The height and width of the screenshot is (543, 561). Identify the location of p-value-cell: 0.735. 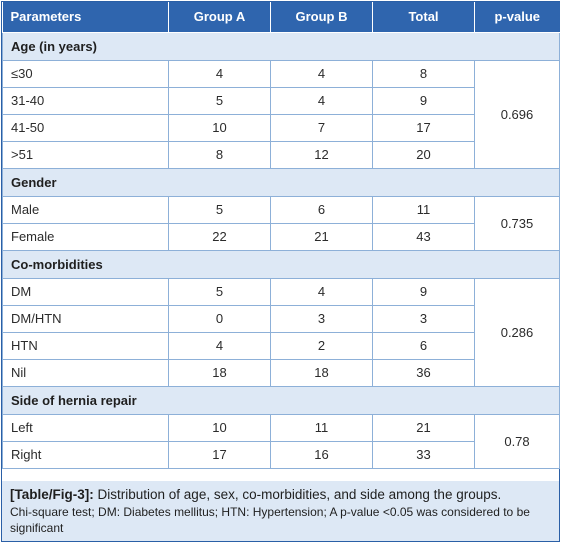
(517, 223).